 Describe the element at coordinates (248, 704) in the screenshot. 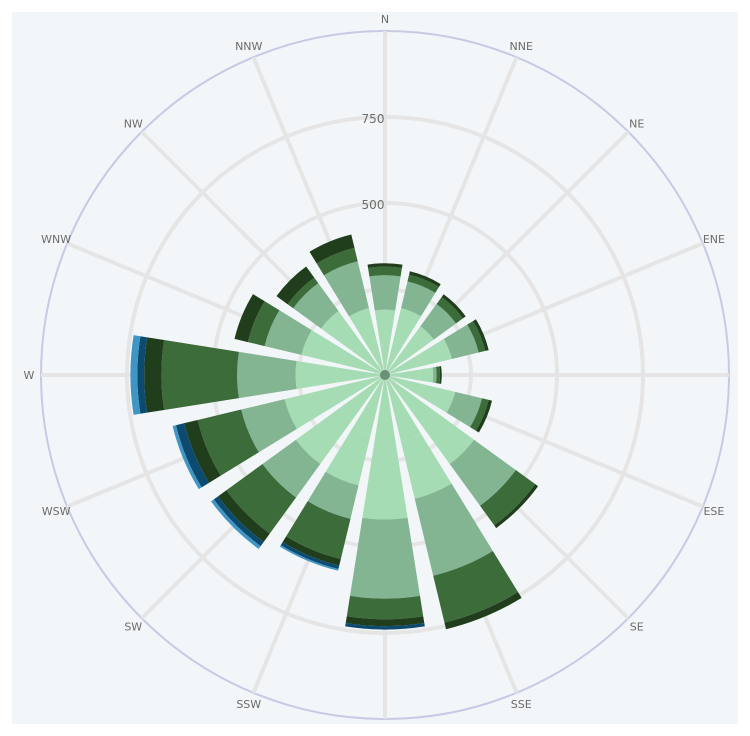

I see `direction-label-ssw: SSW` at that location.